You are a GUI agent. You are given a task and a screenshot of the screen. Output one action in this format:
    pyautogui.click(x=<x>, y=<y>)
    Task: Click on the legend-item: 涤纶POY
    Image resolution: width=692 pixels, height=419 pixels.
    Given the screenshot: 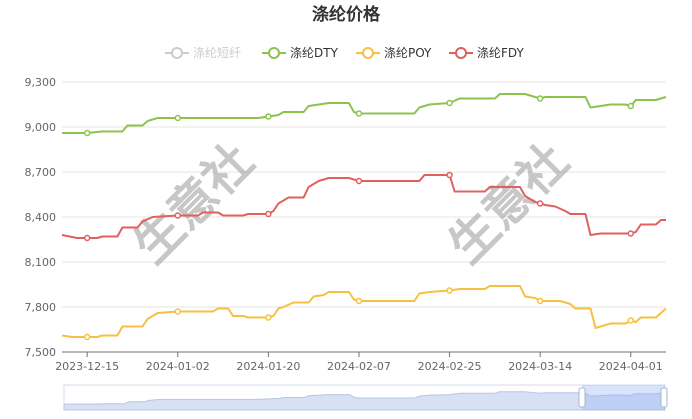 What is the action you would take?
    pyautogui.click(x=394, y=53)
    